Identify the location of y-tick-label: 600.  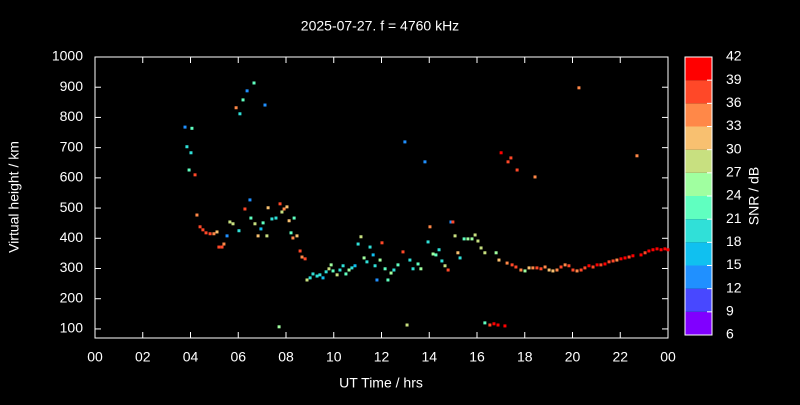
(72, 177).